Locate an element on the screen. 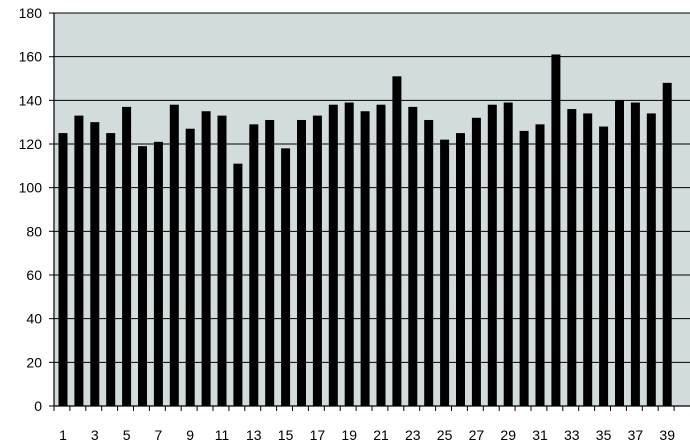 This screenshot has height=443, width=690. y-tick-label: 40 is located at coordinates (34, 319).